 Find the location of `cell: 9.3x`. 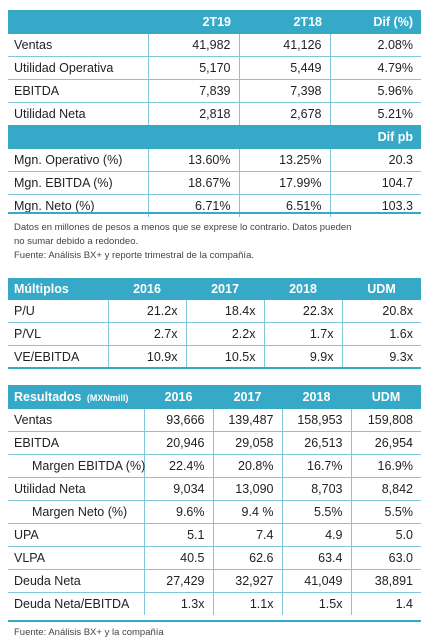

cell: 9.3x is located at coordinates (381, 356).